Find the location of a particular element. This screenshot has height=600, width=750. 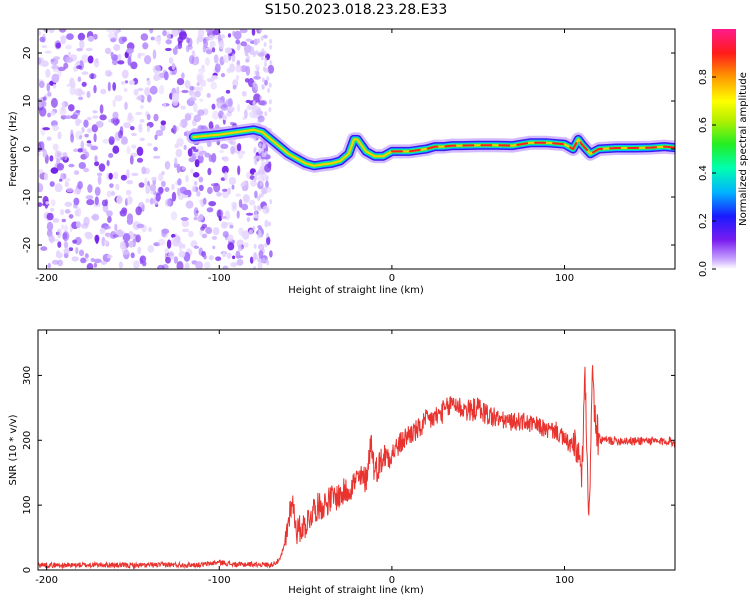

x-tick-label: 0 is located at coordinates (392, 278).